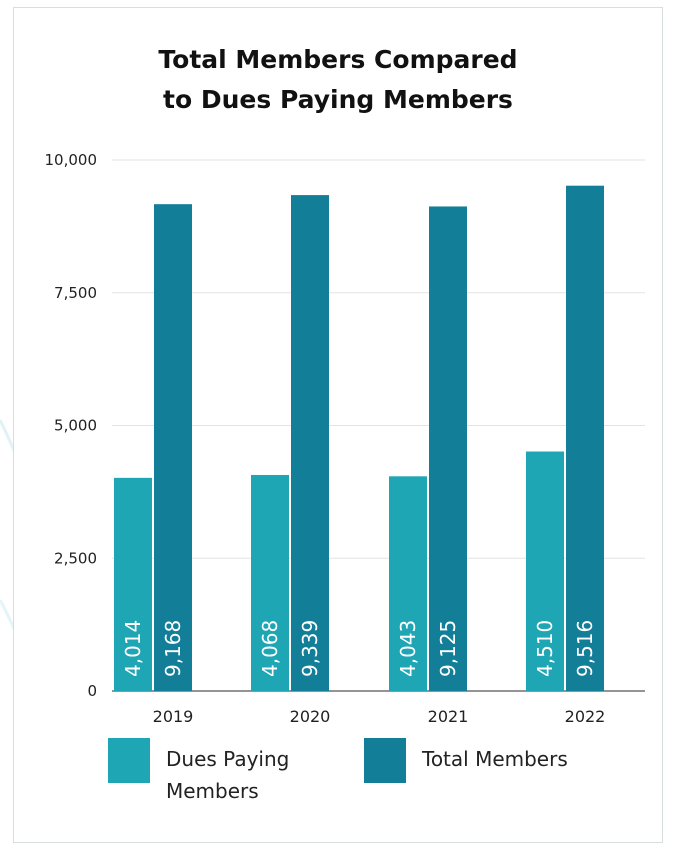 This screenshot has height=850, width=675. I want to click on bar-value-label: 4,043, so click(408, 648).